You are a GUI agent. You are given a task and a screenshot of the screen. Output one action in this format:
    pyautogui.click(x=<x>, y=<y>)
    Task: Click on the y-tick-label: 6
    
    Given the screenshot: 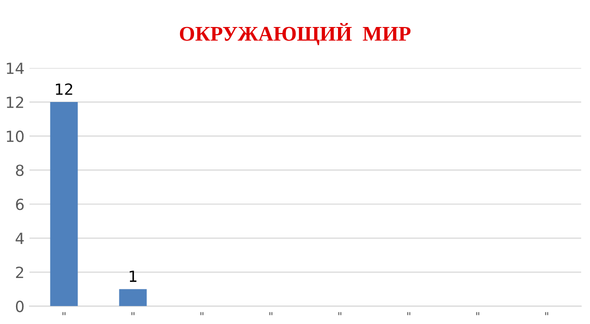 What is the action you would take?
    pyautogui.click(x=20, y=204)
    